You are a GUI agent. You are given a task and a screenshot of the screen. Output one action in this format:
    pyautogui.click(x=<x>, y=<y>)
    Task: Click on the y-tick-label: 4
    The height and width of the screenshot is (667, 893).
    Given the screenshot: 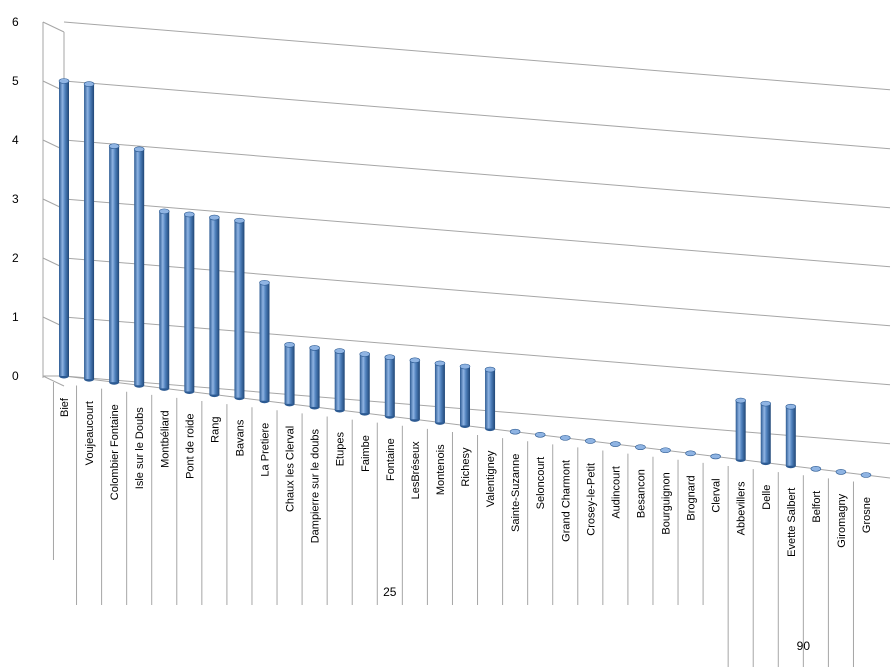 What is the action you would take?
    pyautogui.click(x=15, y=140)
    